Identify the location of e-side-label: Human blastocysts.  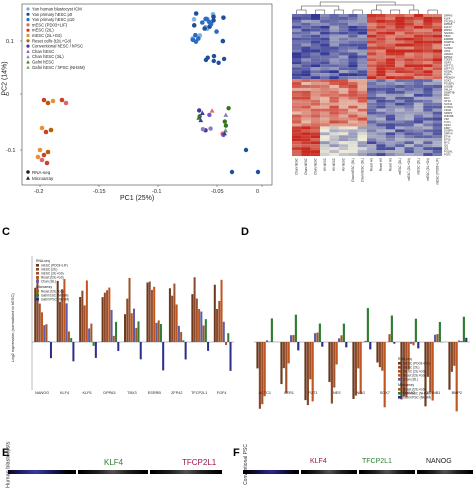
(9, 465).